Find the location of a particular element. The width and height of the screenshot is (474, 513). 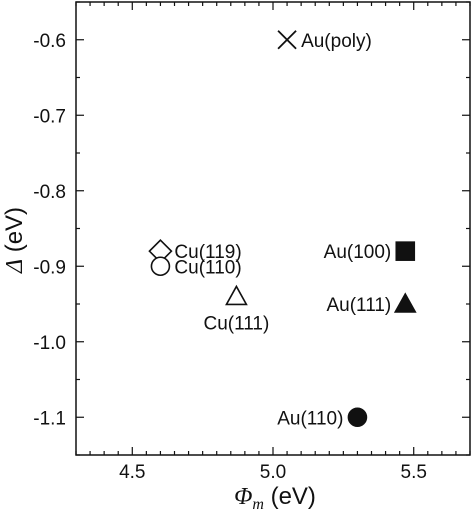

data-label: Cu(111) is located at coordinates (237, 323).